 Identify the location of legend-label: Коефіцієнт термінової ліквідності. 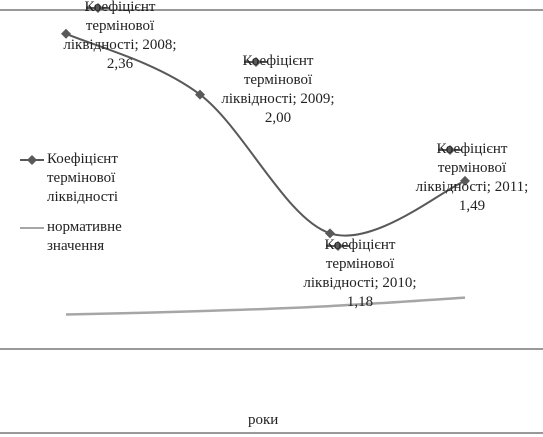
(83, 178).